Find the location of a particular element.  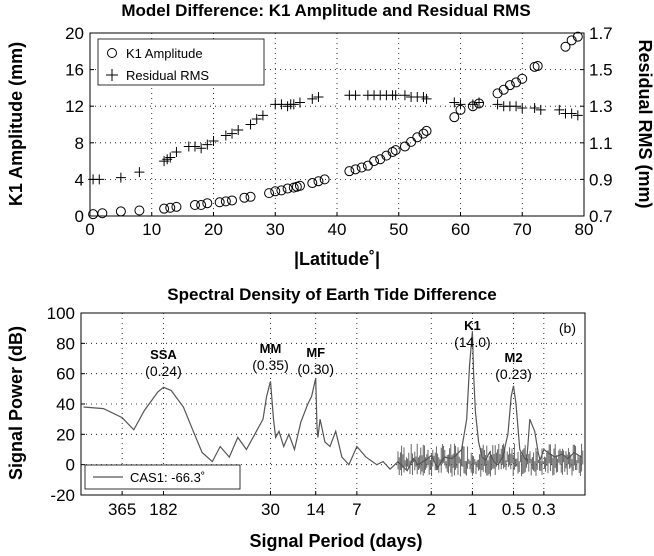

legend-plus-marker is located at coordinates (112, 75).